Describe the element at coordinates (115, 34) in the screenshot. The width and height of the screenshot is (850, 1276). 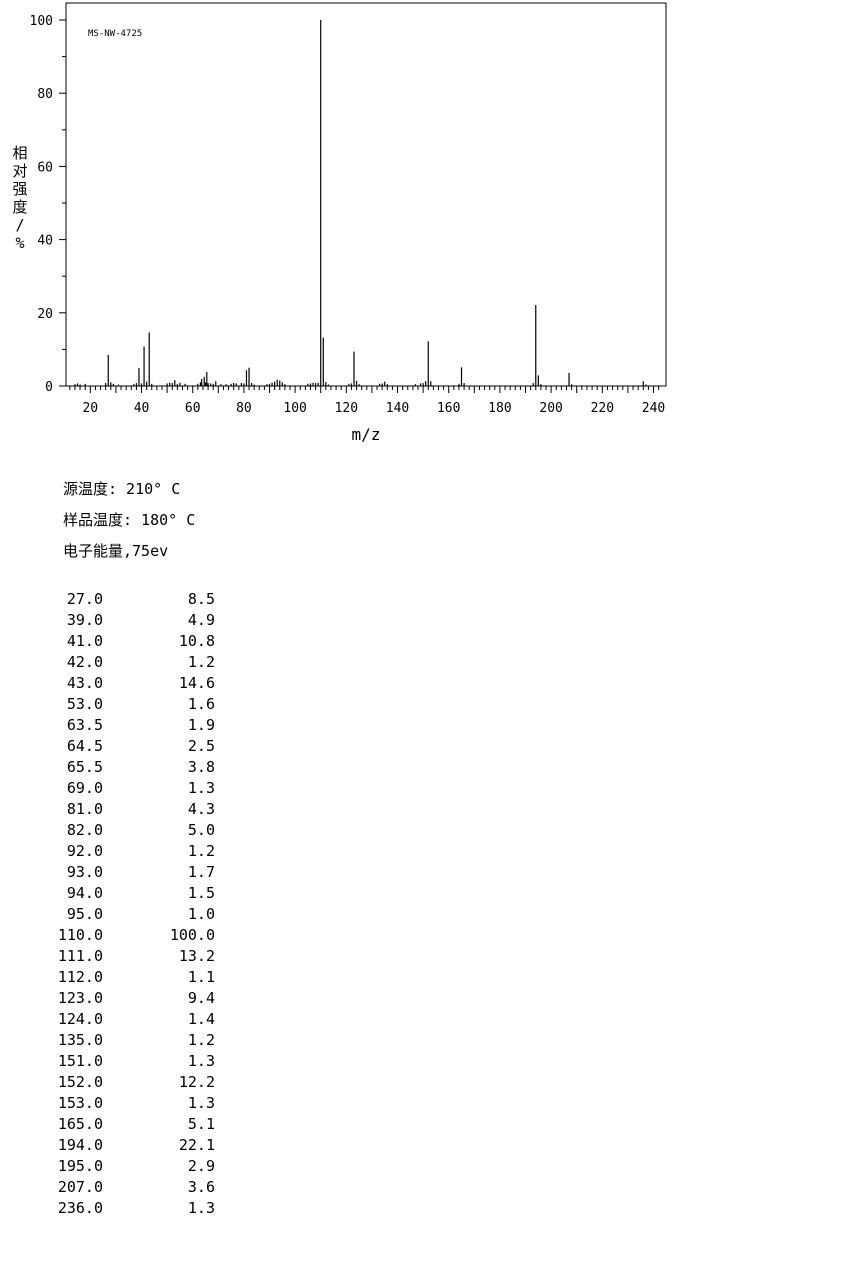
I see `chart-title: MS-NW-4725` at that location.